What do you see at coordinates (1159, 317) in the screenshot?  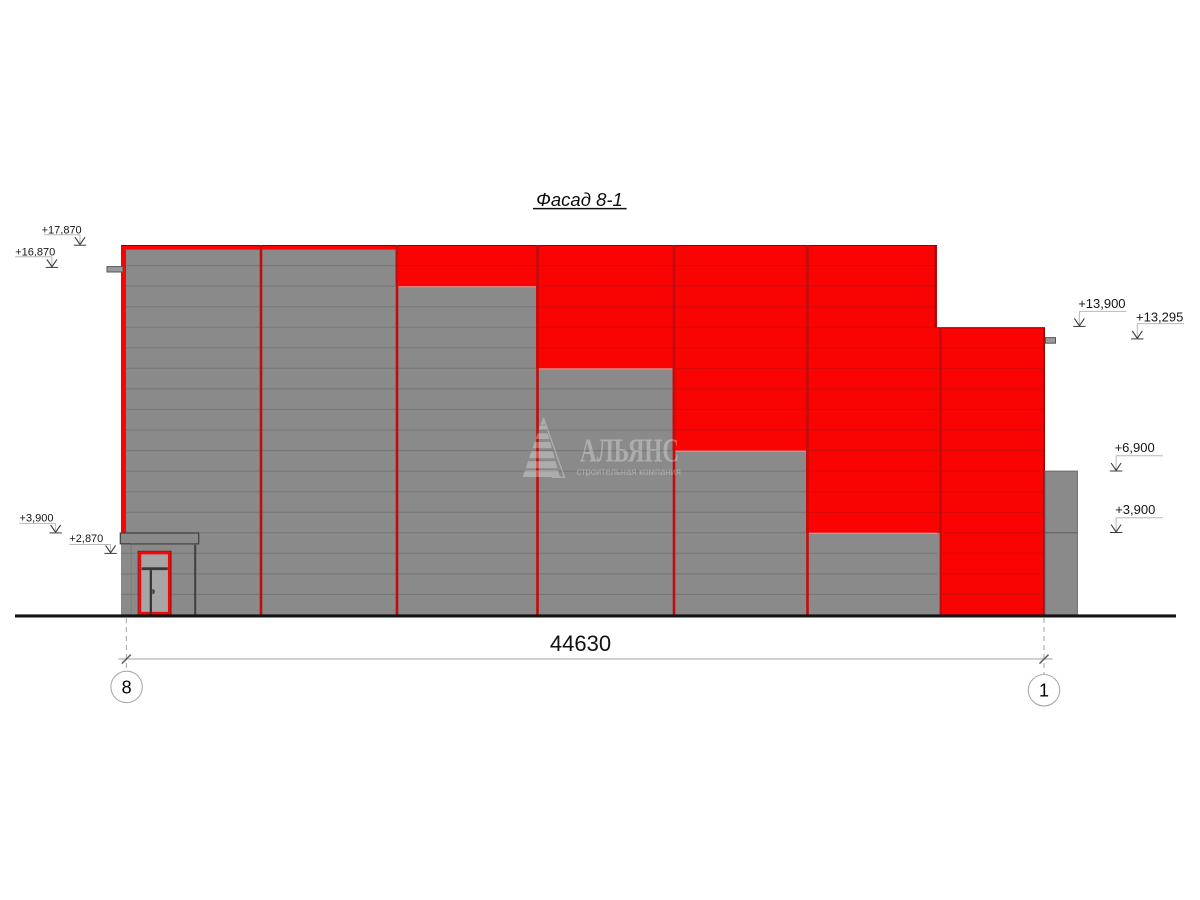 I see `svg-text: +13,295` at bounding box center [1159, 317].